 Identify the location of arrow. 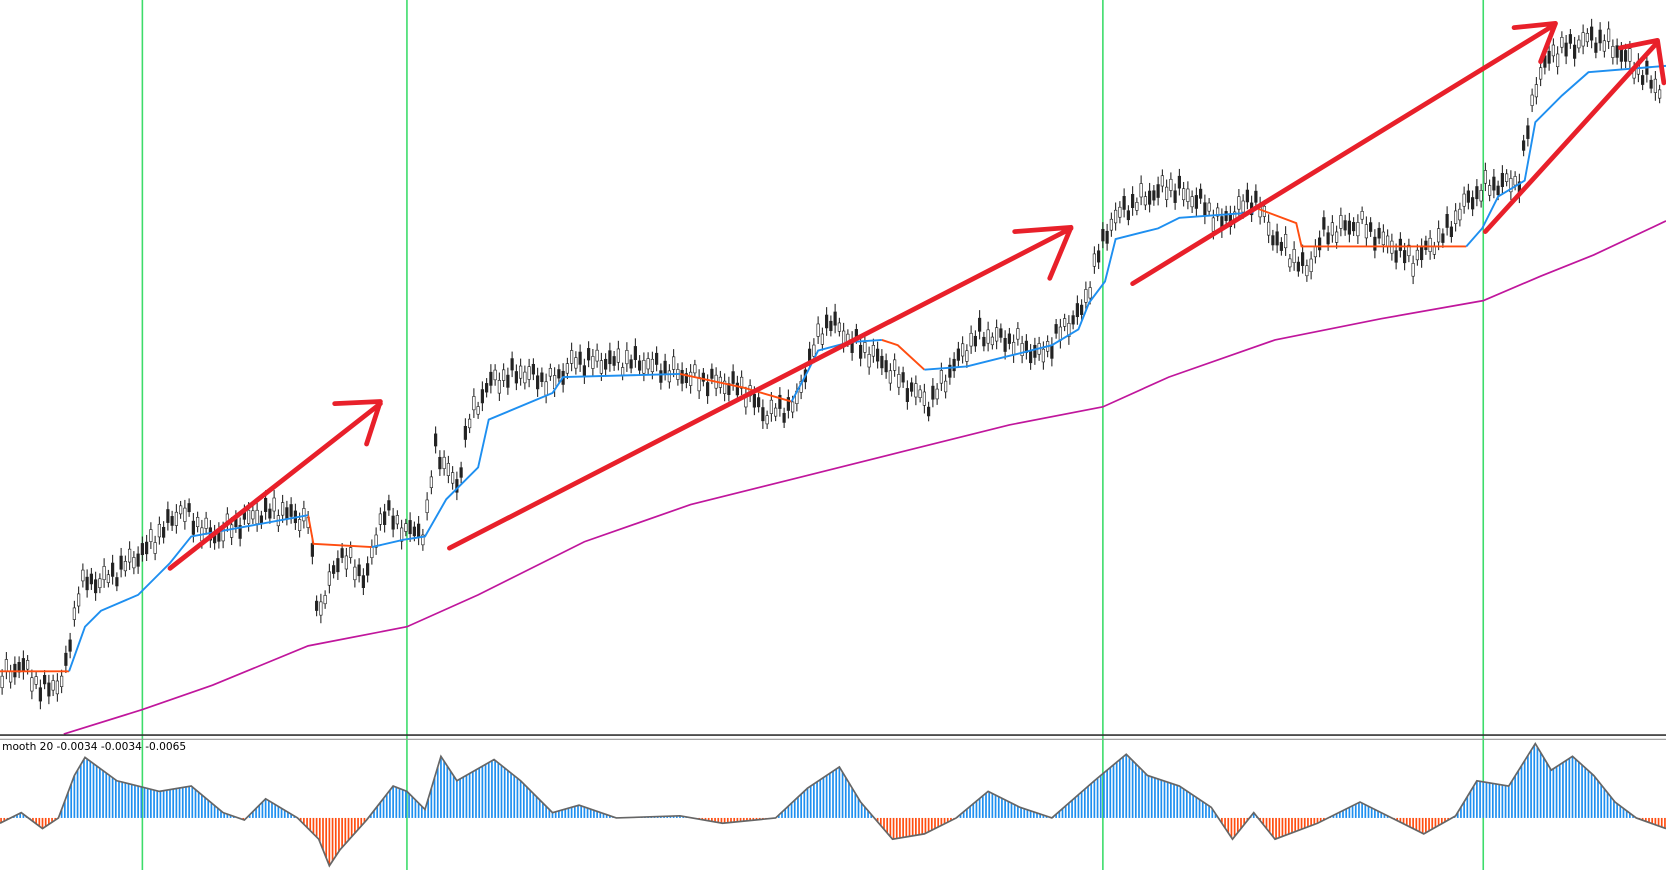
(275, 485).